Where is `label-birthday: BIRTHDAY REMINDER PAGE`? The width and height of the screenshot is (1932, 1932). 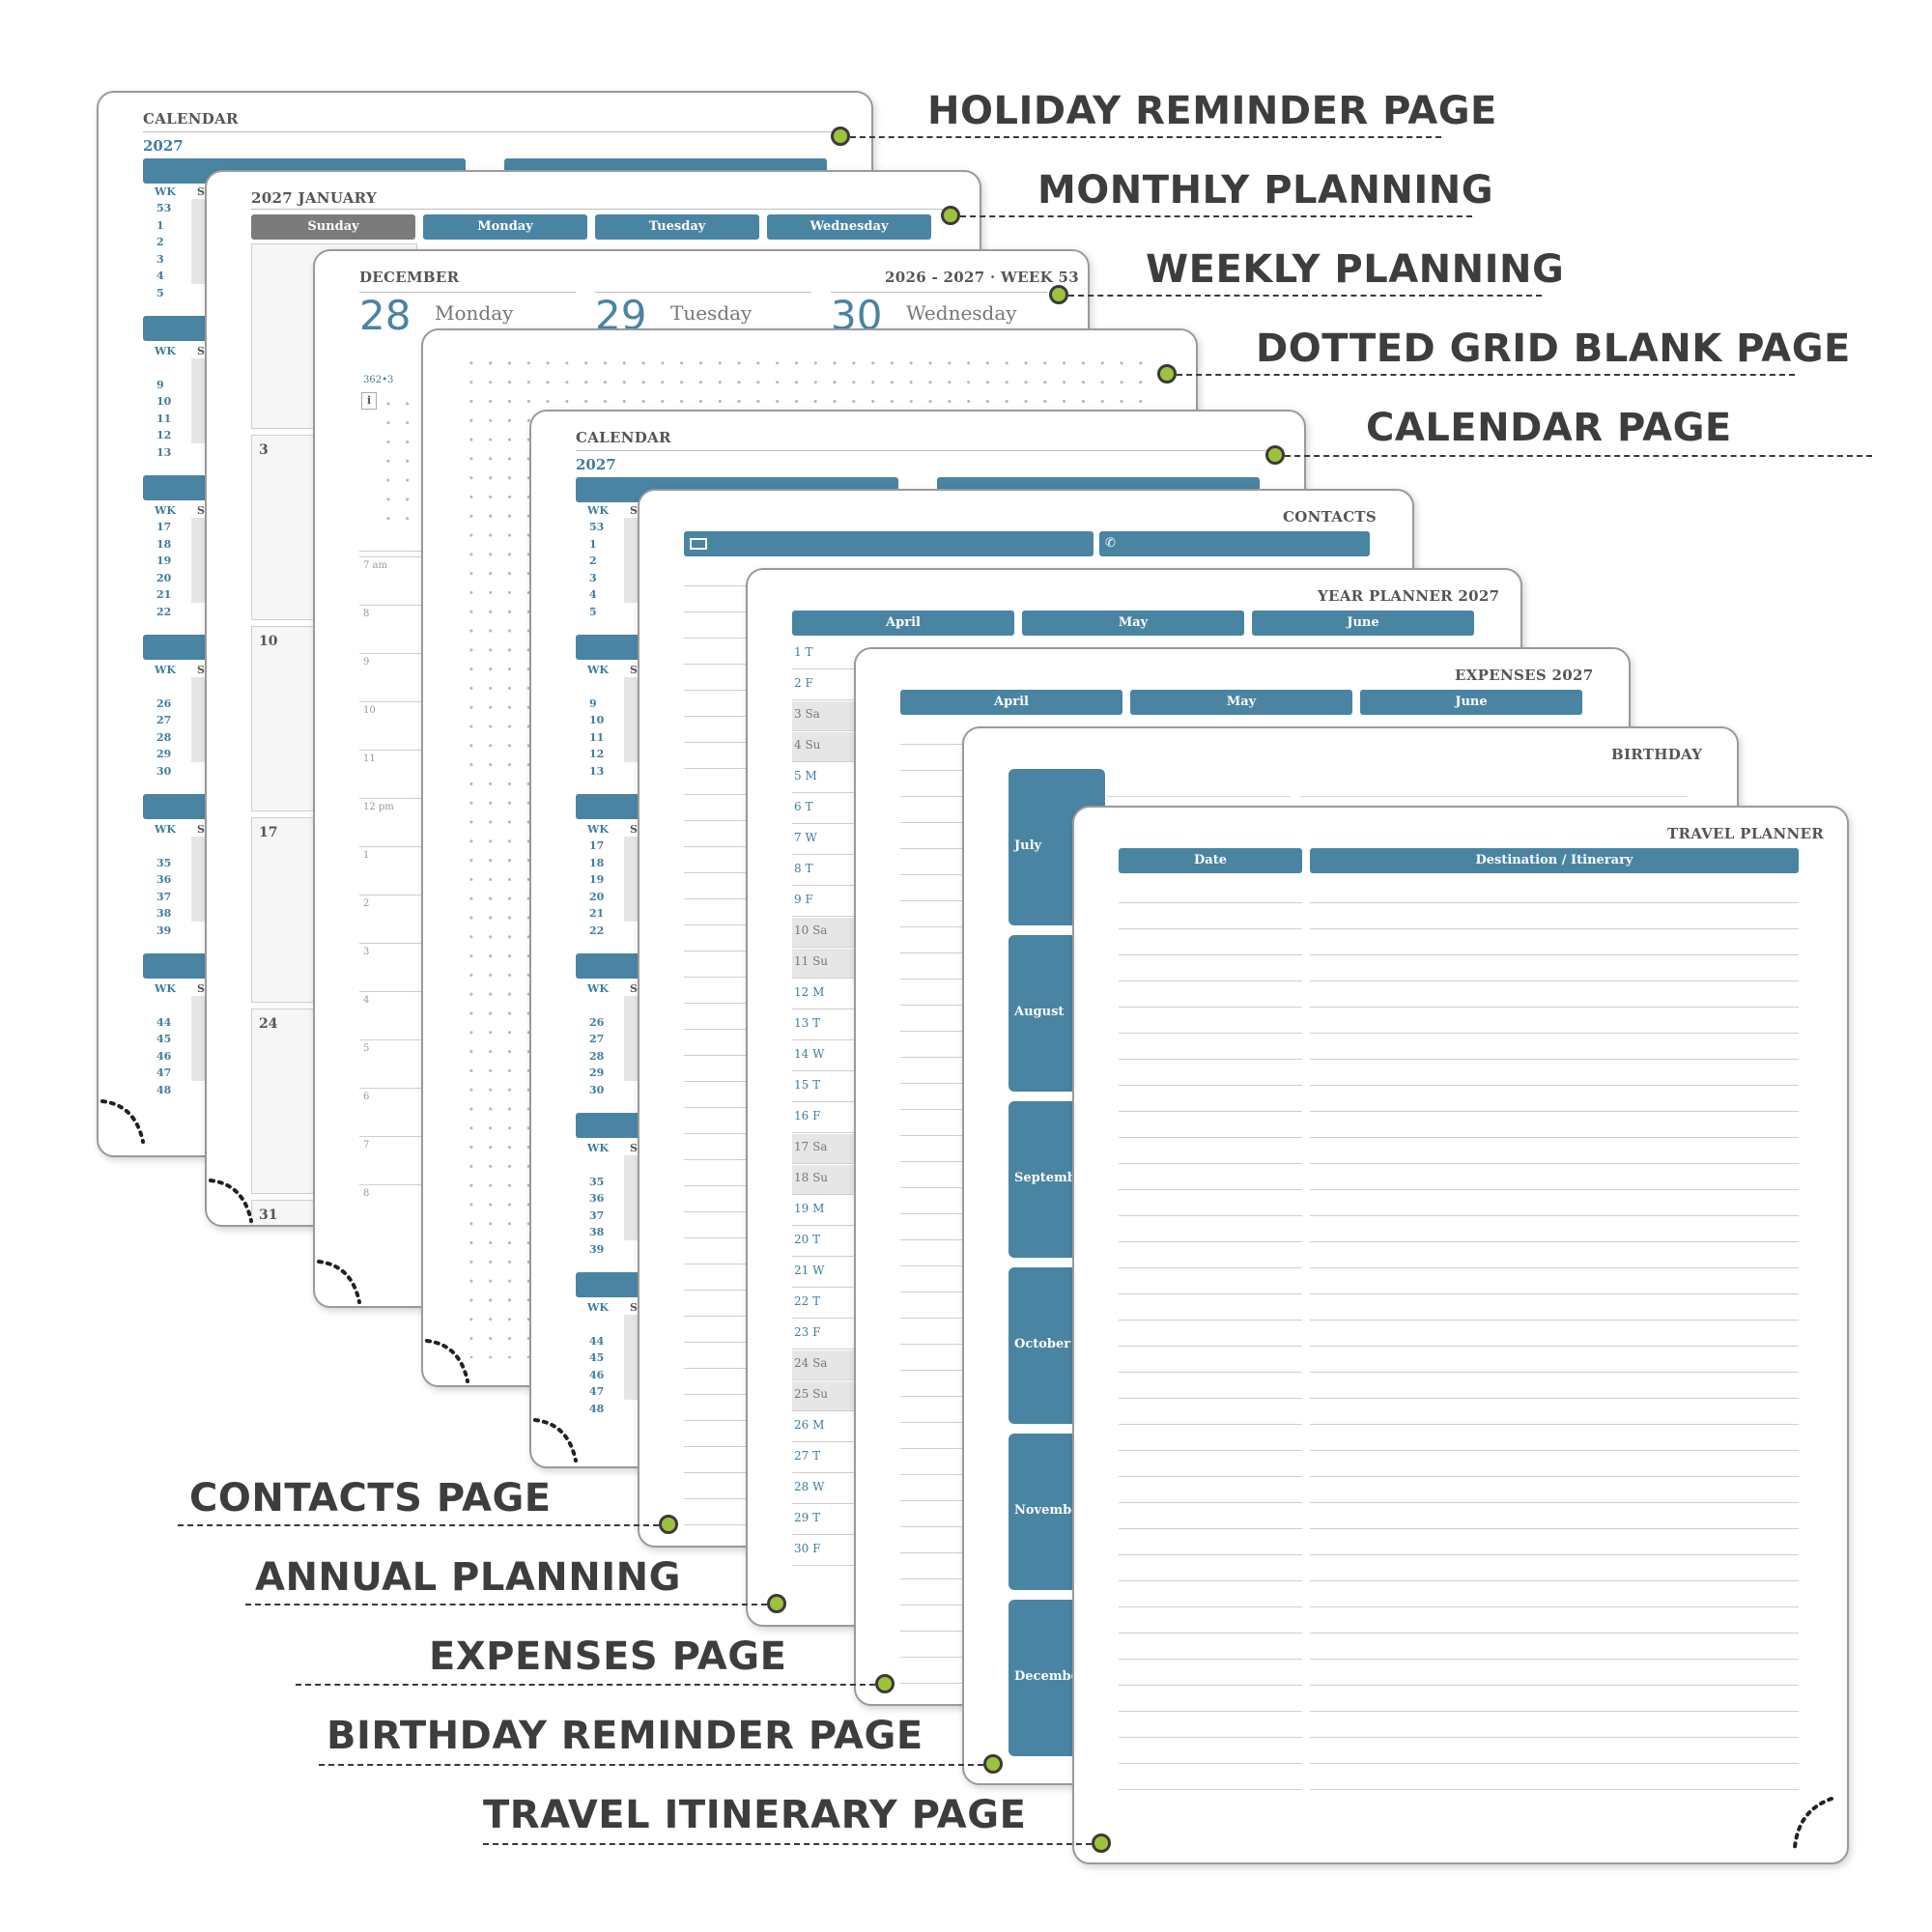
label-birthday: BIRTHDAY REMINDER PAGE is located at coordinates (625, 1736).